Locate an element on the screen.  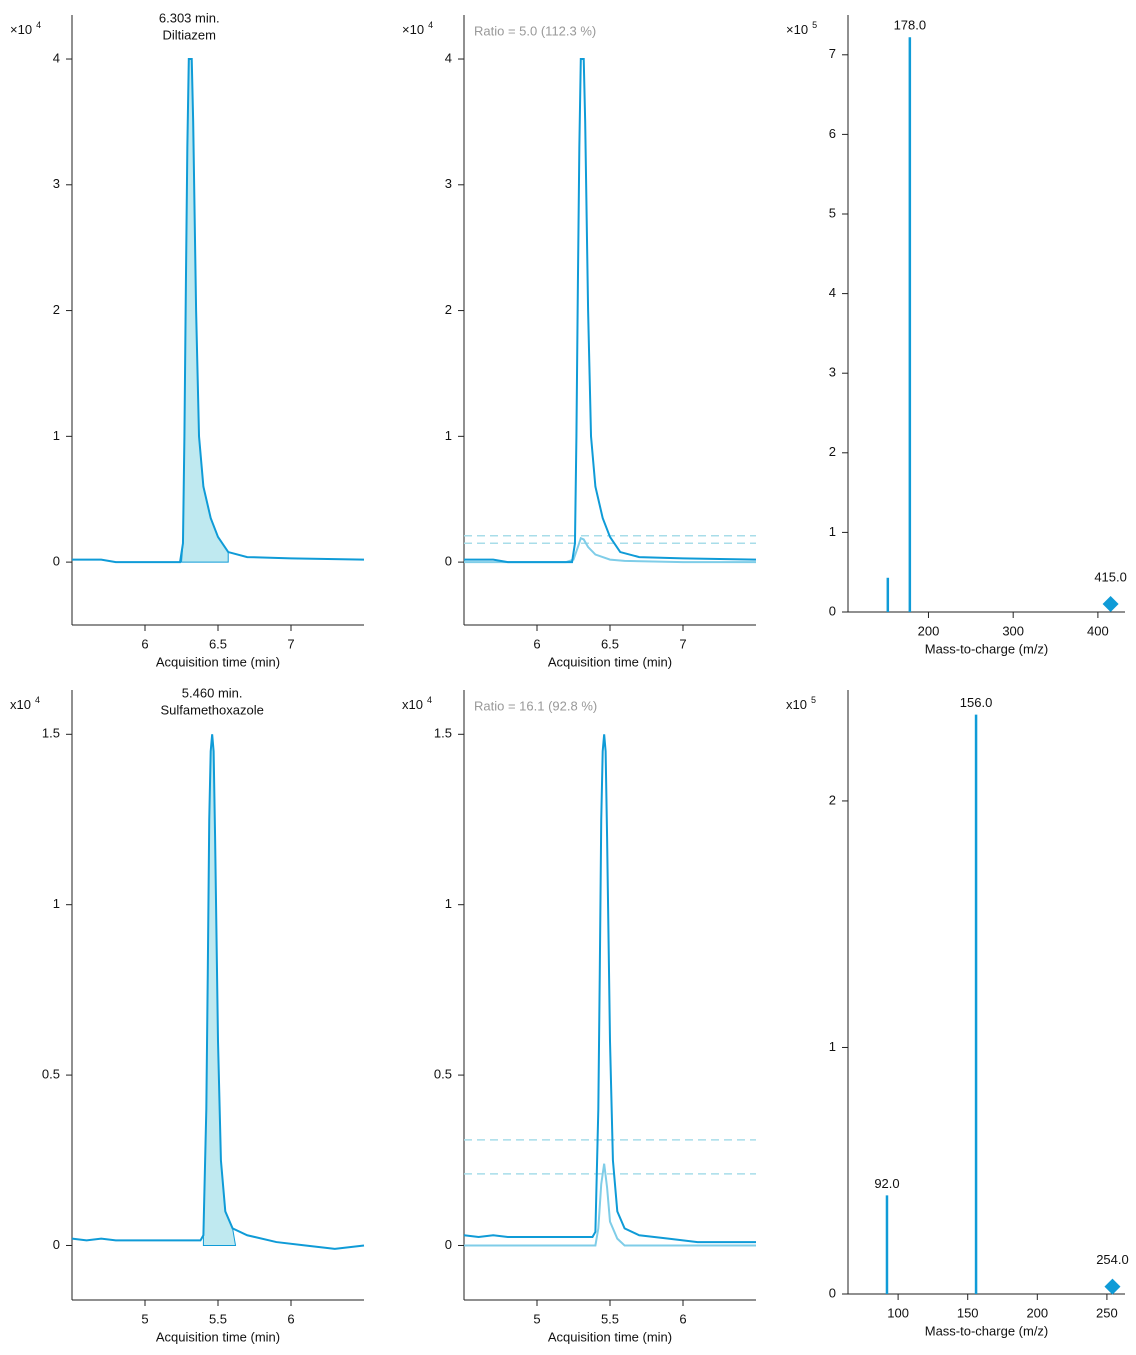
y-tick-label: 5 is located at coordinates (832, 212).